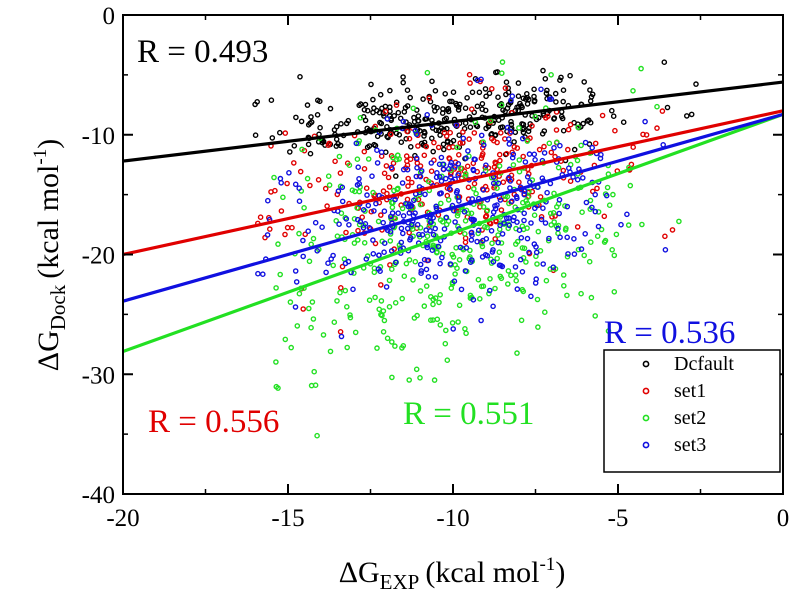  Describe the element at coordinates (287, 518) in the screenshot. I see `x-tick-label: -15` at that location.